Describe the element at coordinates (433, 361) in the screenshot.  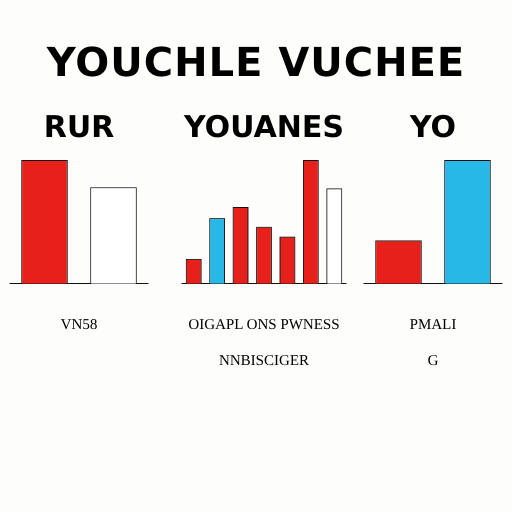
I see `text: G` at that location.